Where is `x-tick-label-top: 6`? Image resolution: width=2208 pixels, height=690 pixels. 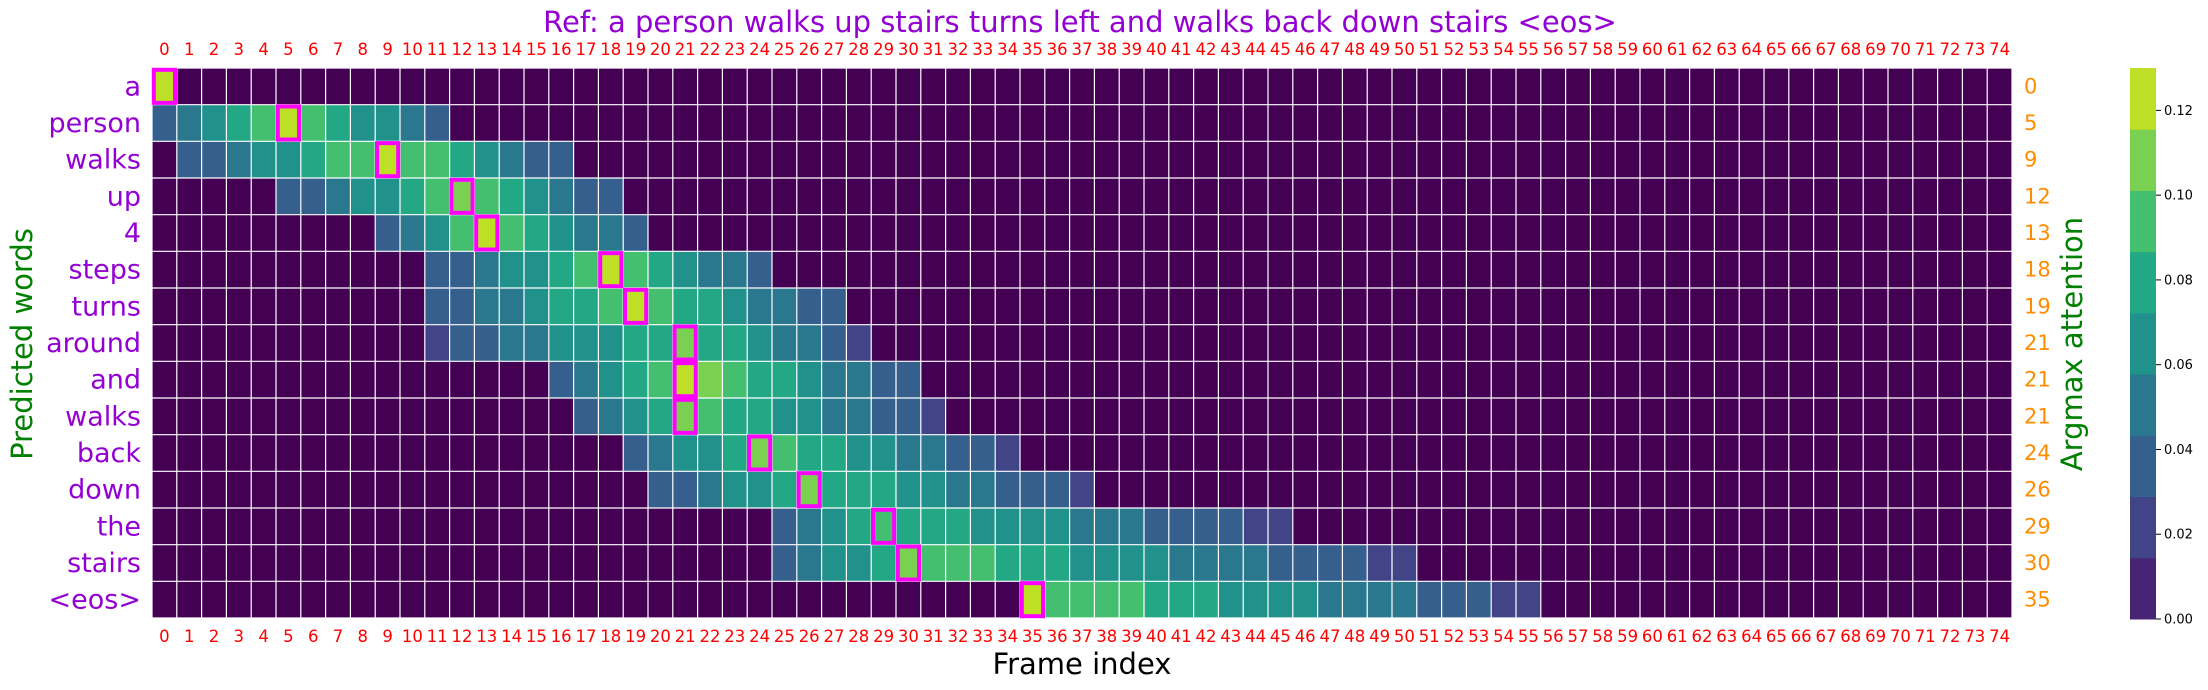 x-tick-label-top: 6 is located at coordinates (313, 49).